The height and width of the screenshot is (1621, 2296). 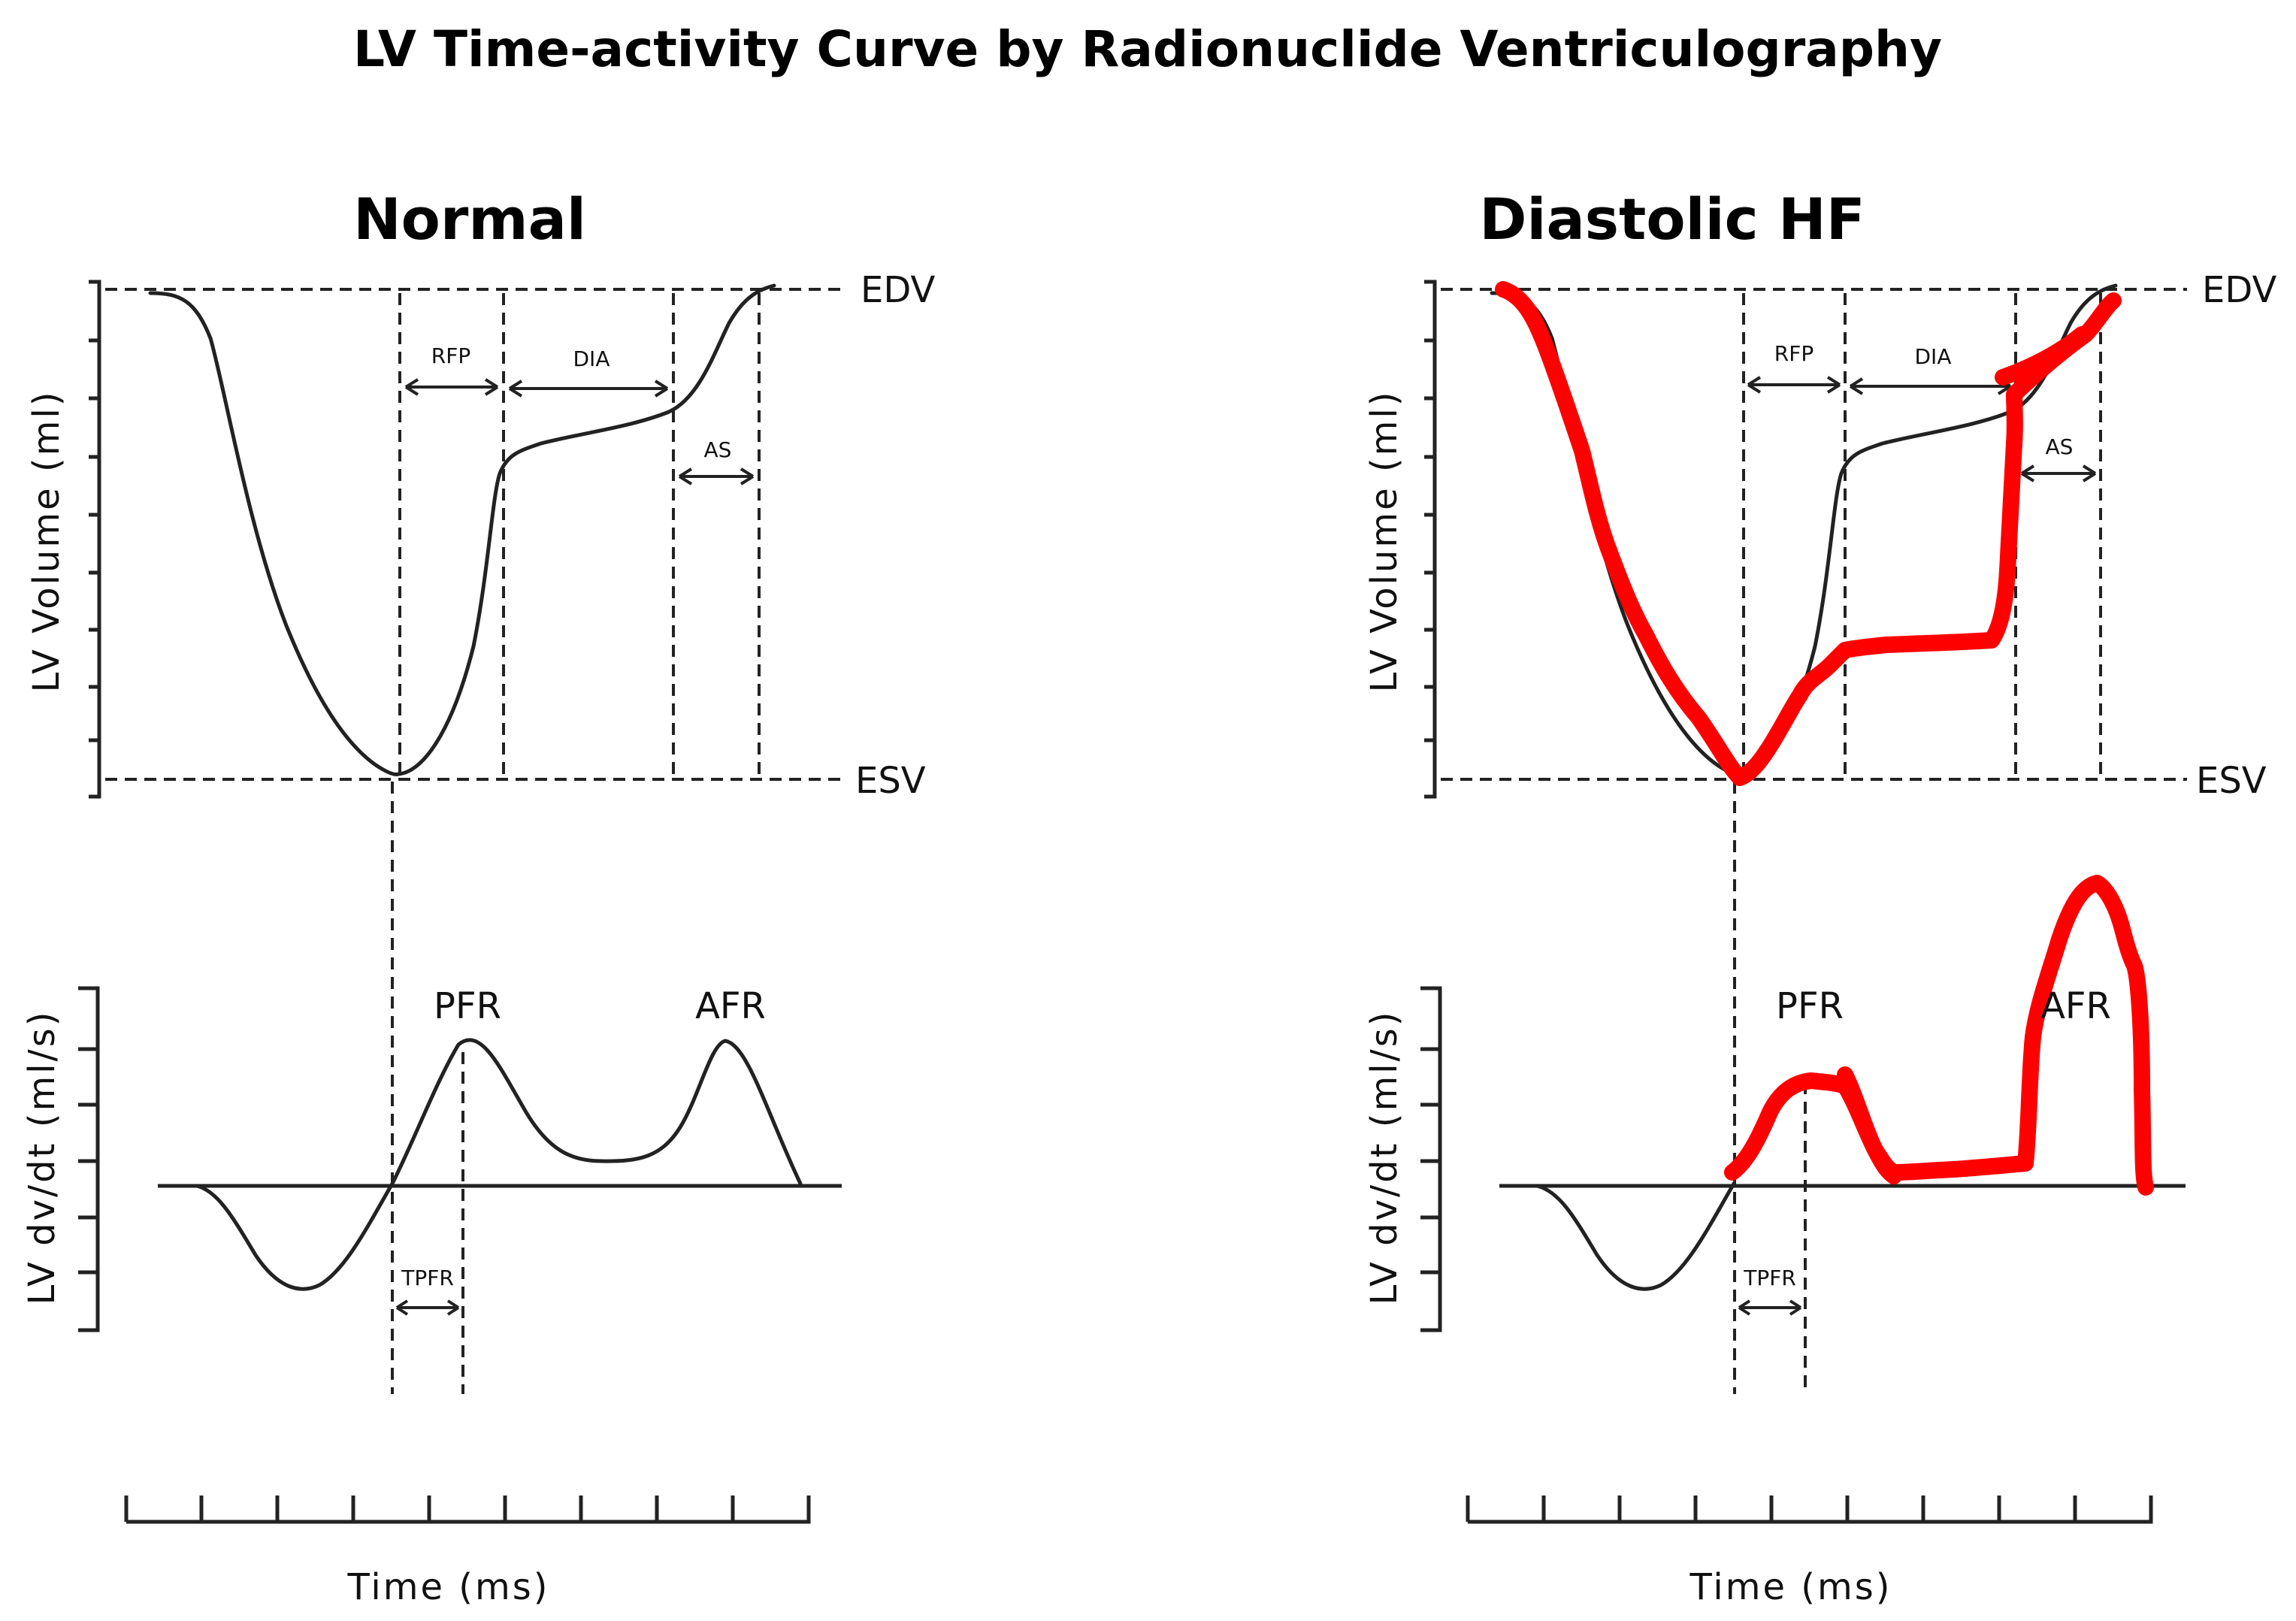 I want to click on panel-title-normal: Normal, so click(x=470, y=219).